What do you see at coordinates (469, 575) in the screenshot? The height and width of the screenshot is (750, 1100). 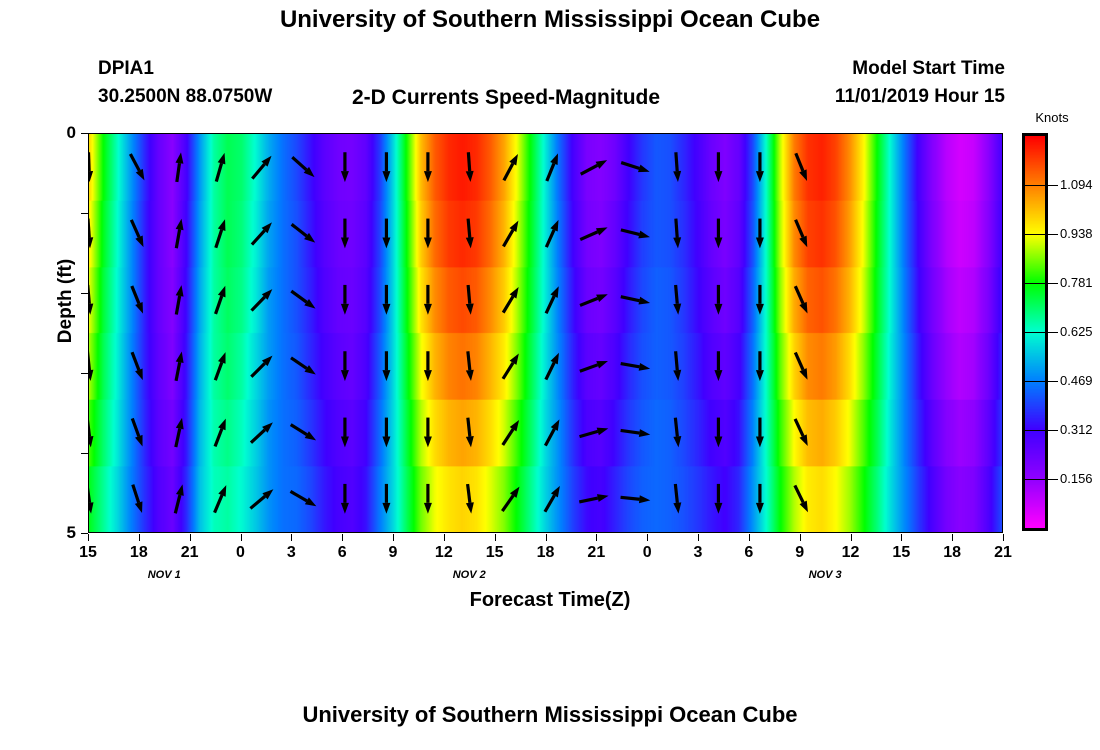 I see `x-axis-day-label: NOV 2` at bounding box center [469, 575].